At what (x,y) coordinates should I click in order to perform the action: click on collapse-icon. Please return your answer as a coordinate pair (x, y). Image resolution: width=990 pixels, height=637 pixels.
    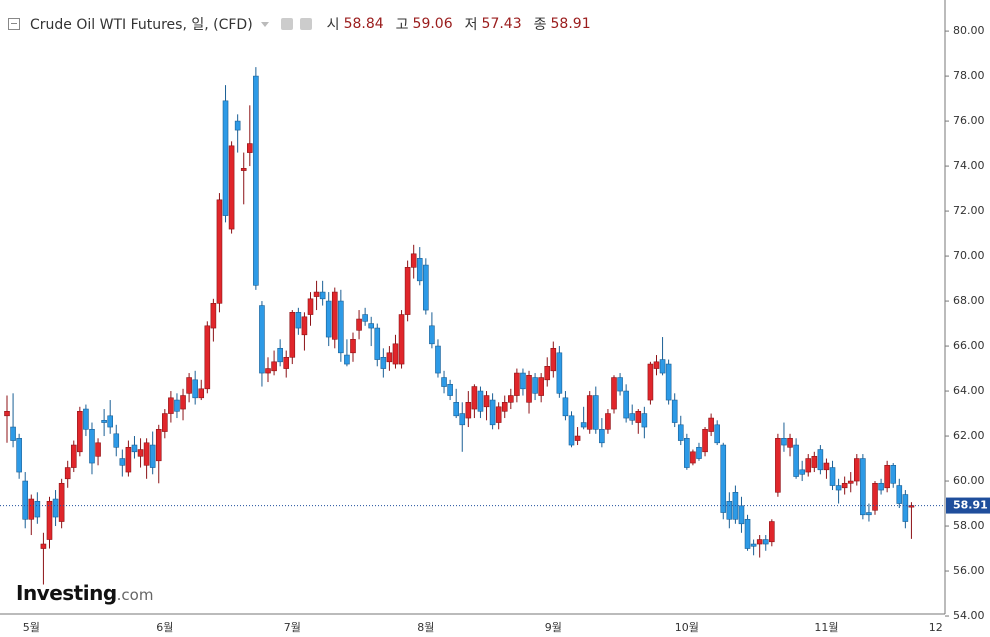
    Looking at the image, I should click on (14, 24).